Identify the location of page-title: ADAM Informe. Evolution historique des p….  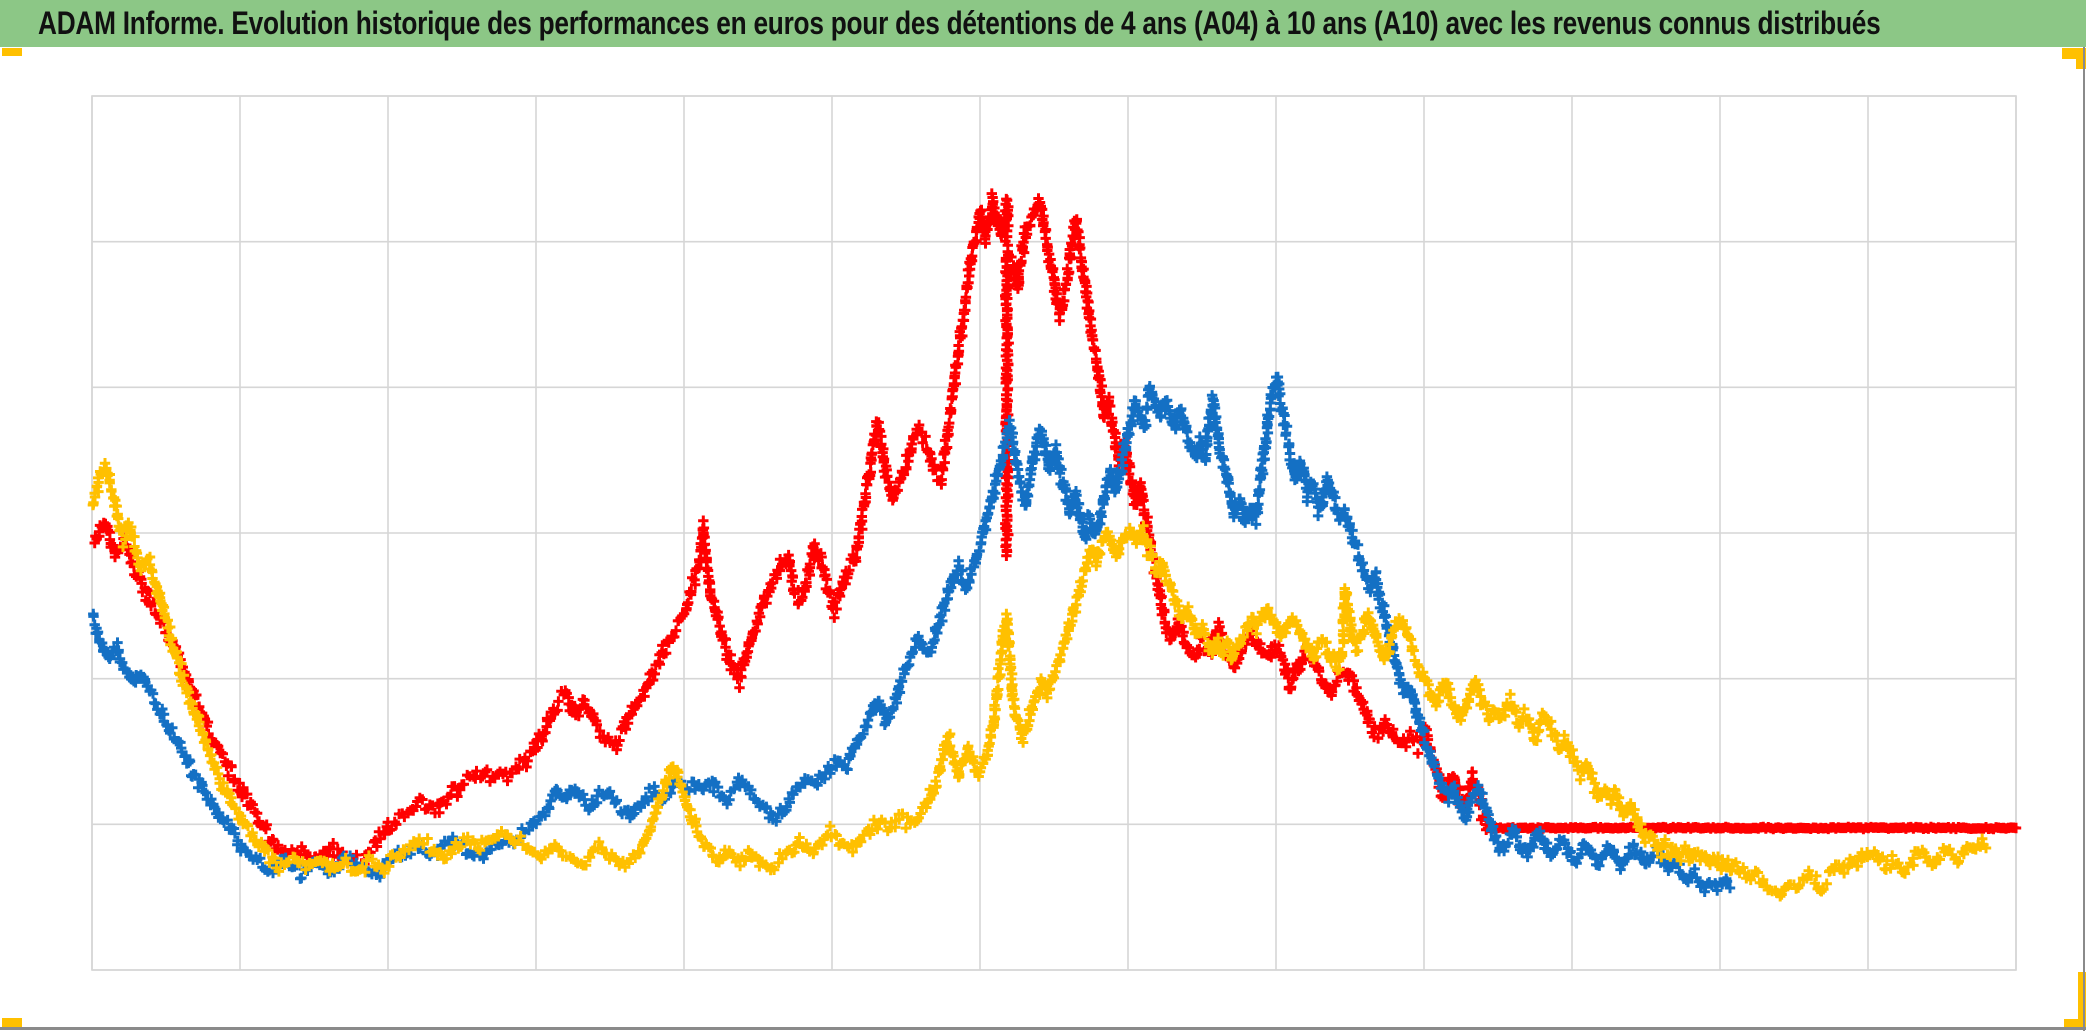
(959, 23).